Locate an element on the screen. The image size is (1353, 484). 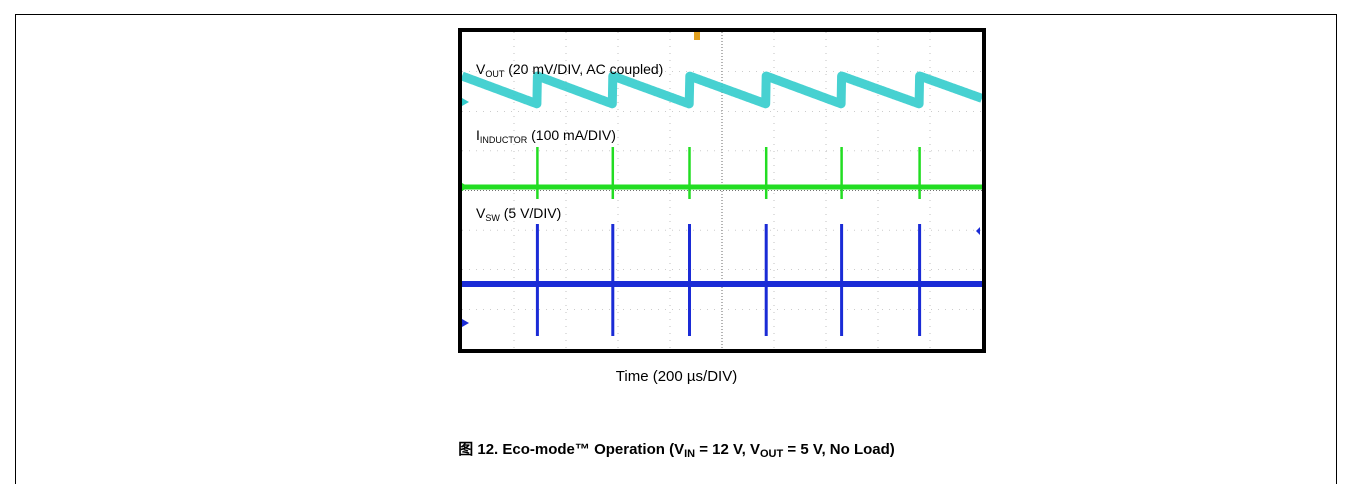
trigger-marker is located at coordinates (697, 36).